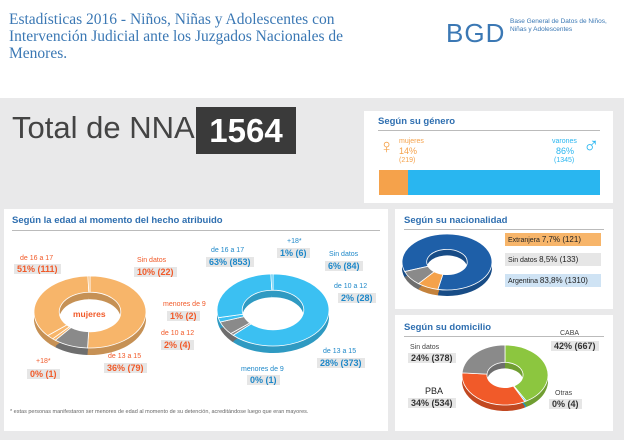 Image resolution: width=624 pixels, height=440 pixels. I want to click on m-label-13-15-name: de 13 a 15, so click(125, 356).